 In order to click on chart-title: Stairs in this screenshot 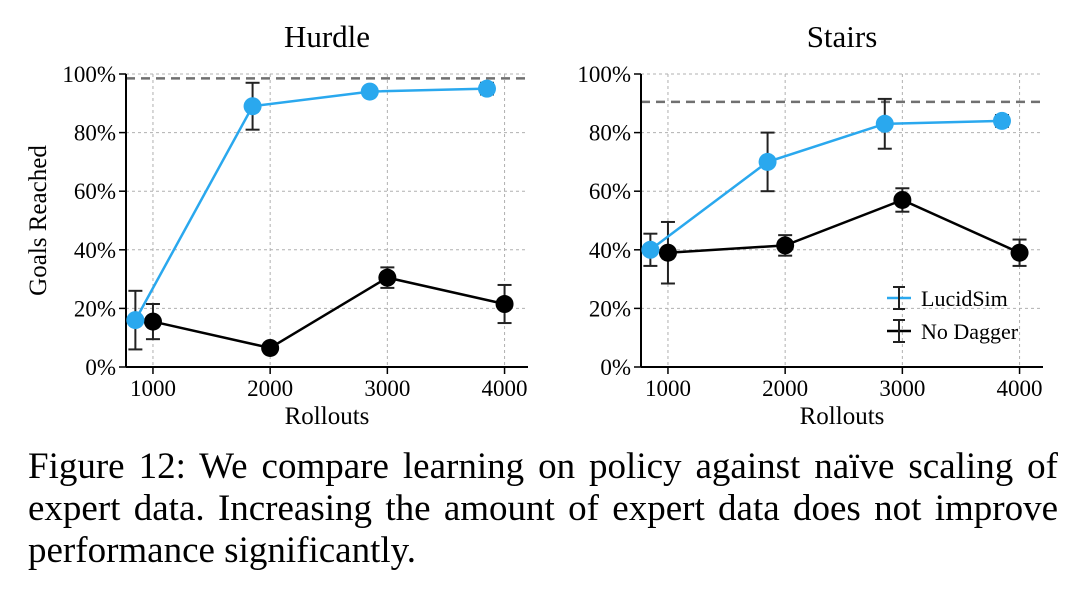, I will do `click(842, 36)`.